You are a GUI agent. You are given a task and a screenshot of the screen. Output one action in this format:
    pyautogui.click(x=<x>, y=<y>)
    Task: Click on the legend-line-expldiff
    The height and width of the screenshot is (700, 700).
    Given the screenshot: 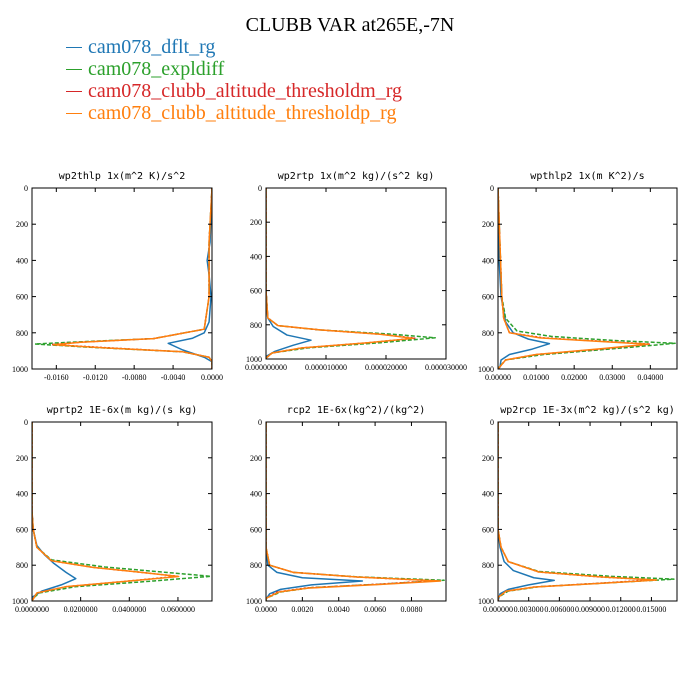 What is the action you would take?
    pyautogui.click(x=74, y=69)
    